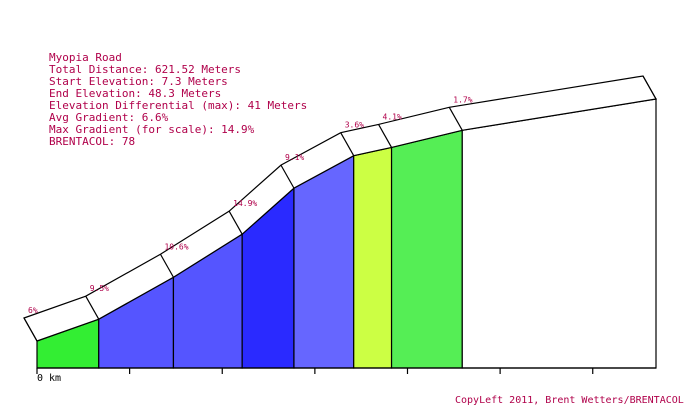 This screenshot has height=417, width=697. What do you see at coordinates (85, 57) in the screenshot?
I see `route-name: Myopia Road` at bounding box center [85, 57].